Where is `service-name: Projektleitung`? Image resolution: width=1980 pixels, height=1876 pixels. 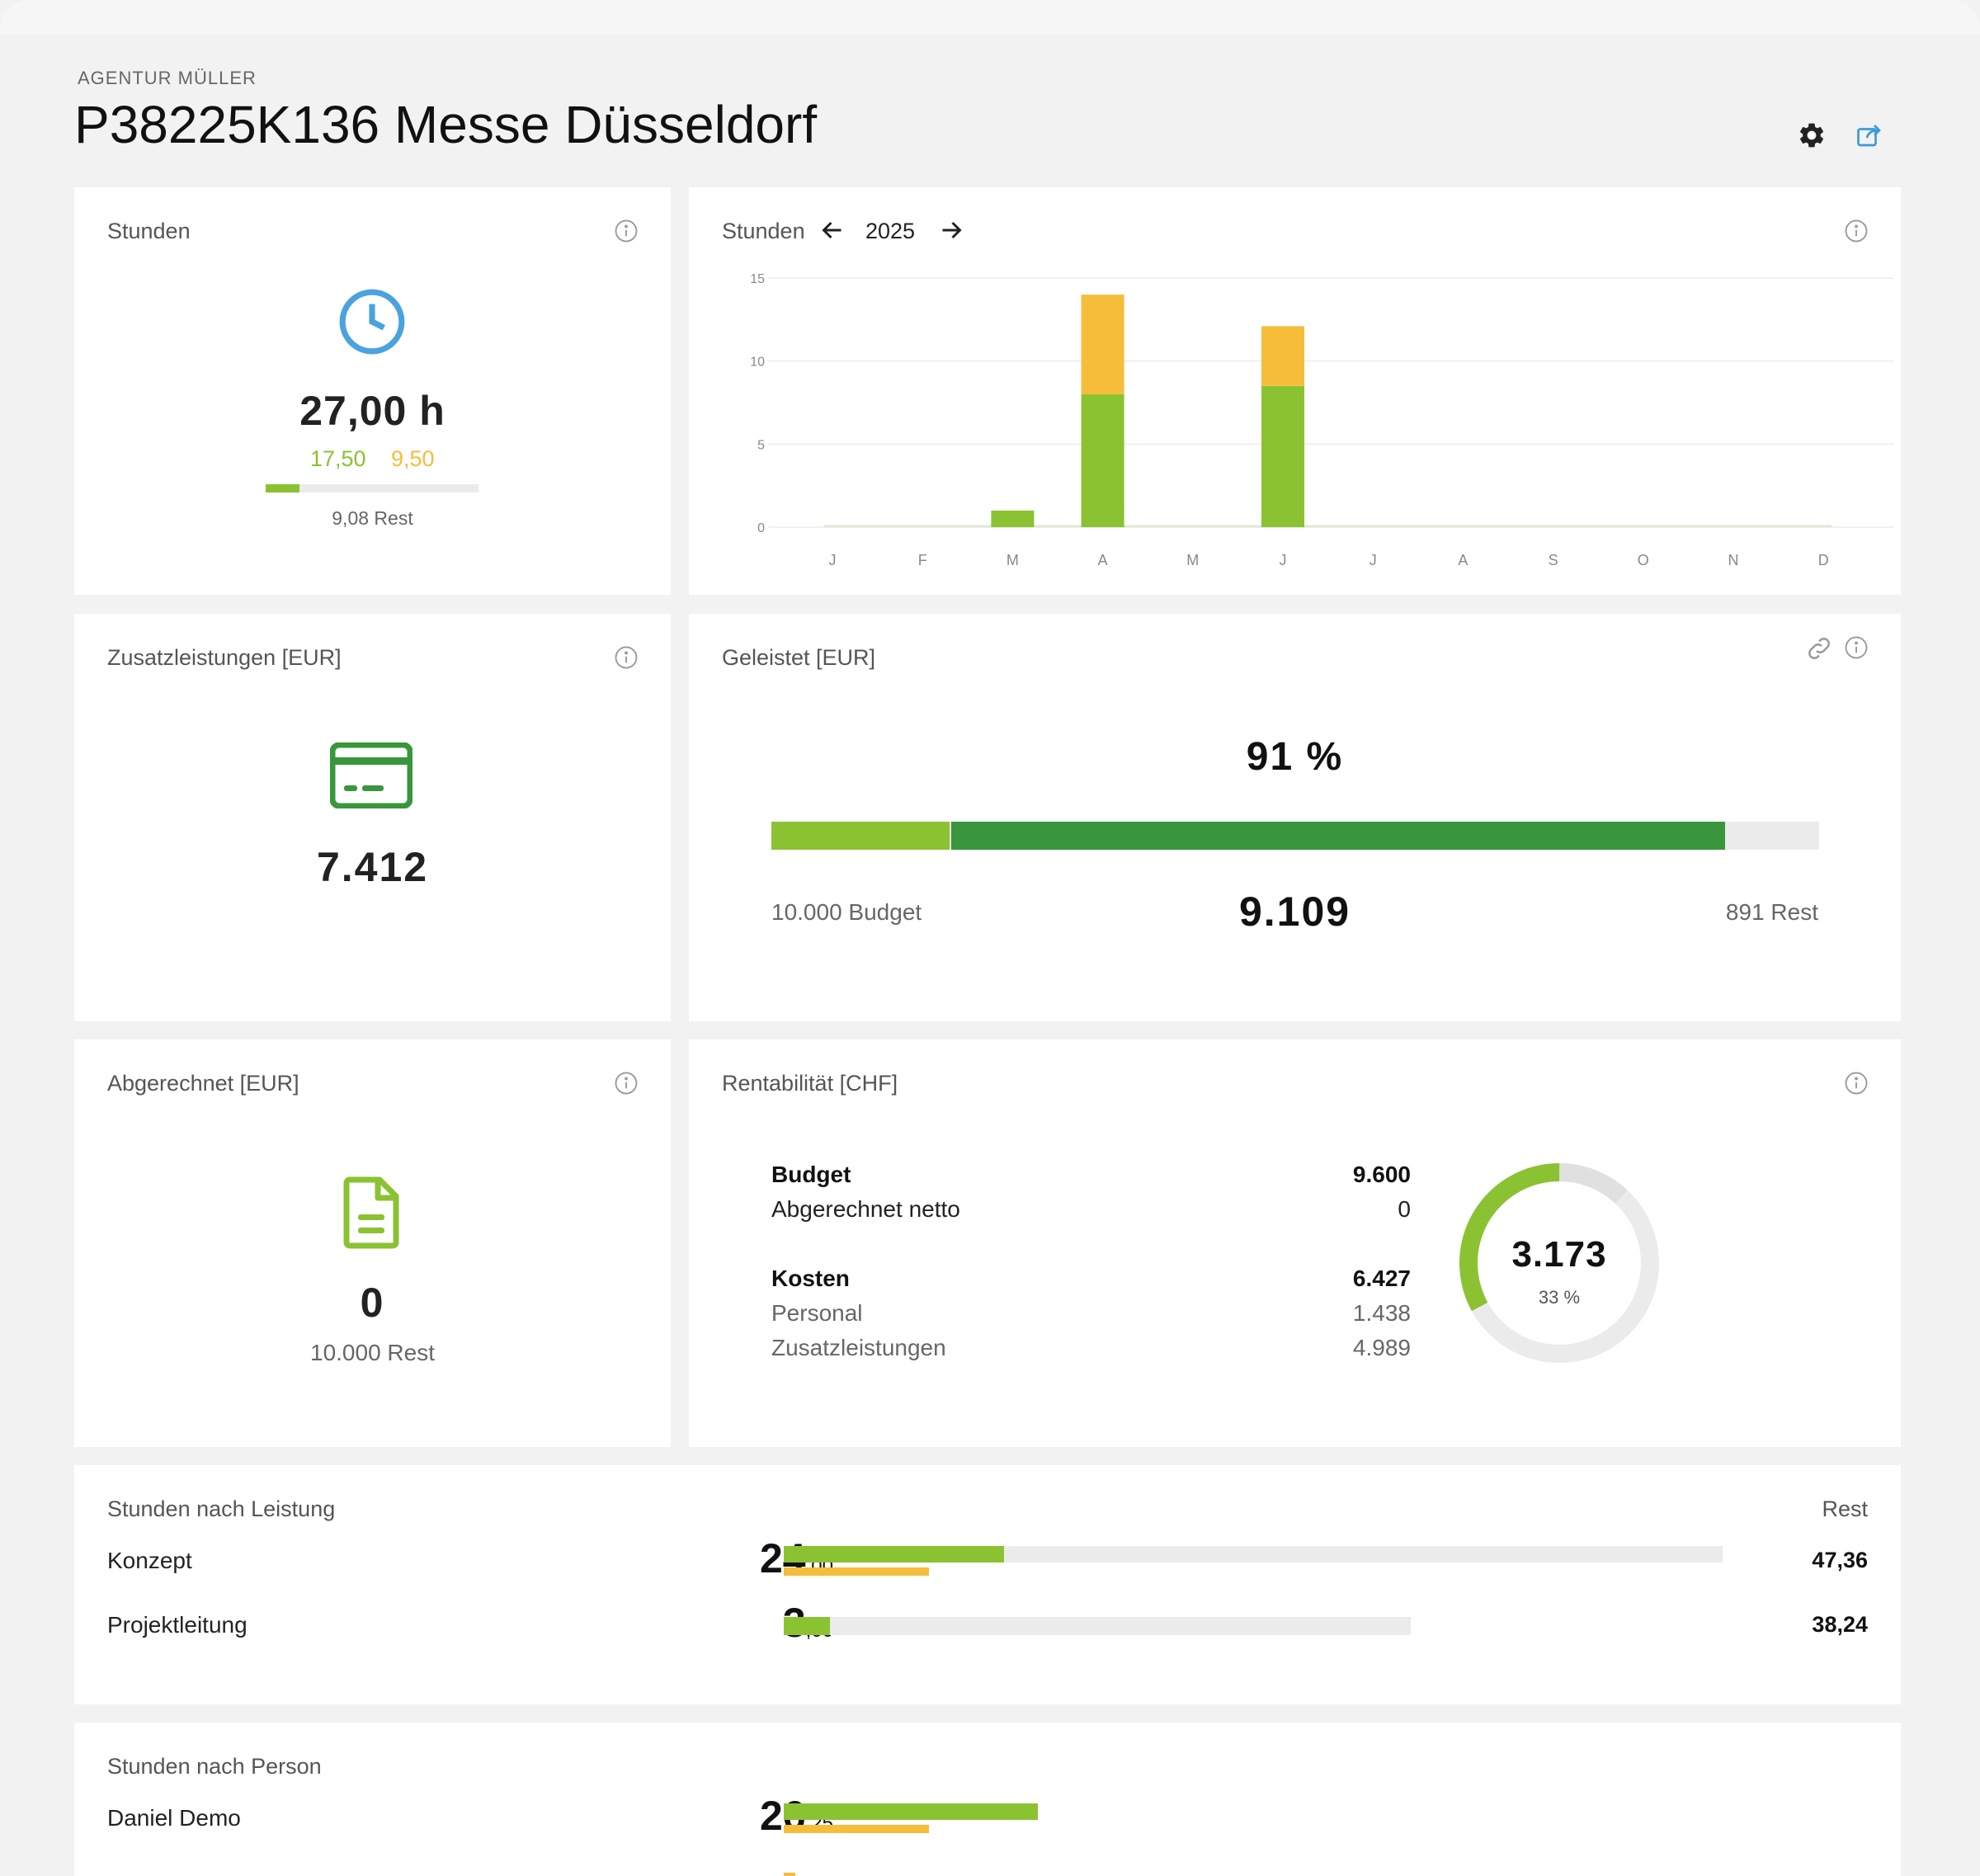
service-name: Projektleitung is located at coordinates (177, 1625).